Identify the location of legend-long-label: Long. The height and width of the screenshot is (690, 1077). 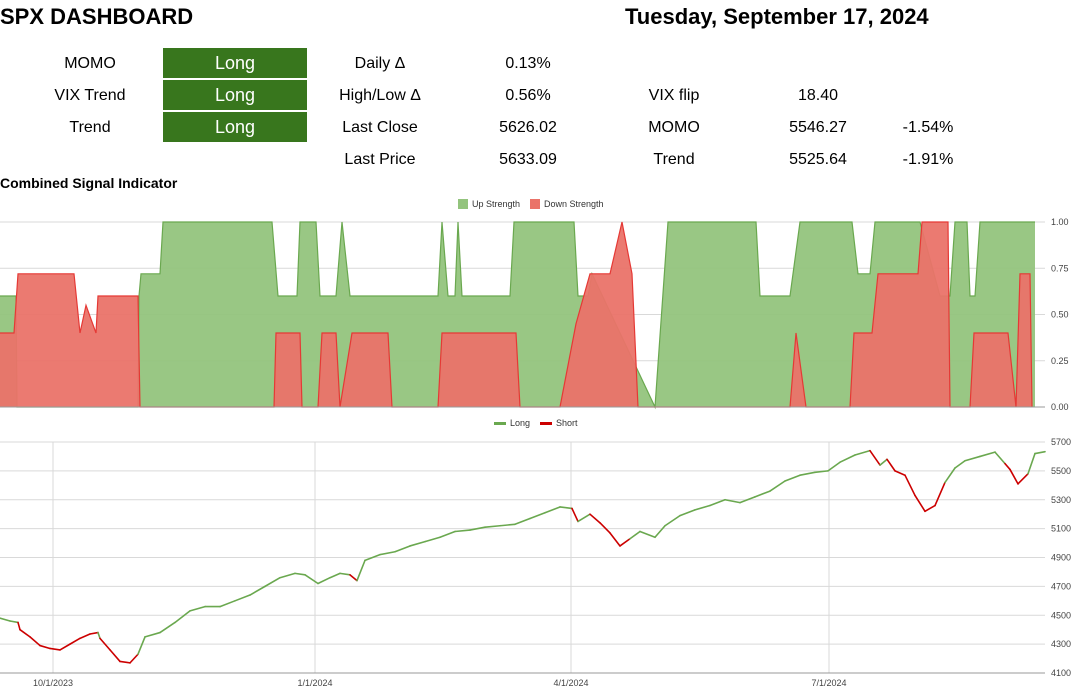
(520, 423).